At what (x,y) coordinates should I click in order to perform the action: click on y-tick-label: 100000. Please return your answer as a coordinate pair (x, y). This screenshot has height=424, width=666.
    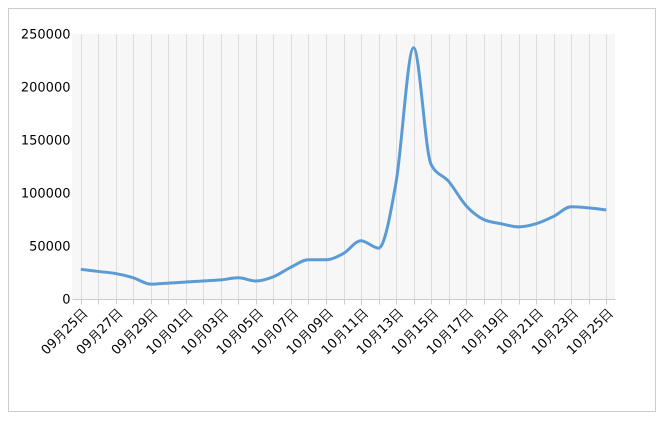
    Looking at the image, I should click on (45, 194).